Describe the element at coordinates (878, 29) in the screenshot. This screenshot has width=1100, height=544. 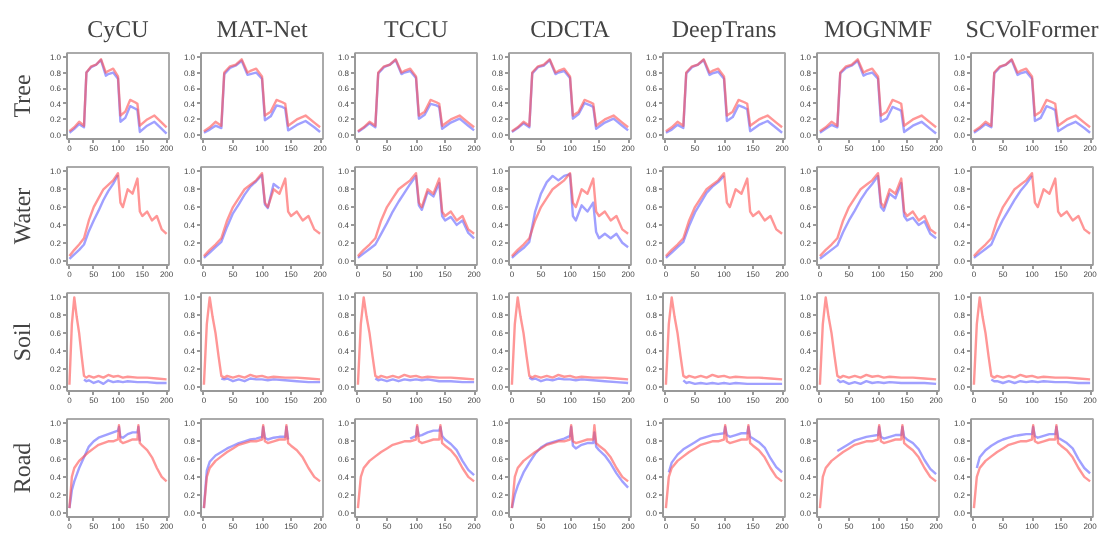
I see `chart-title: MOGNMF` at that location.